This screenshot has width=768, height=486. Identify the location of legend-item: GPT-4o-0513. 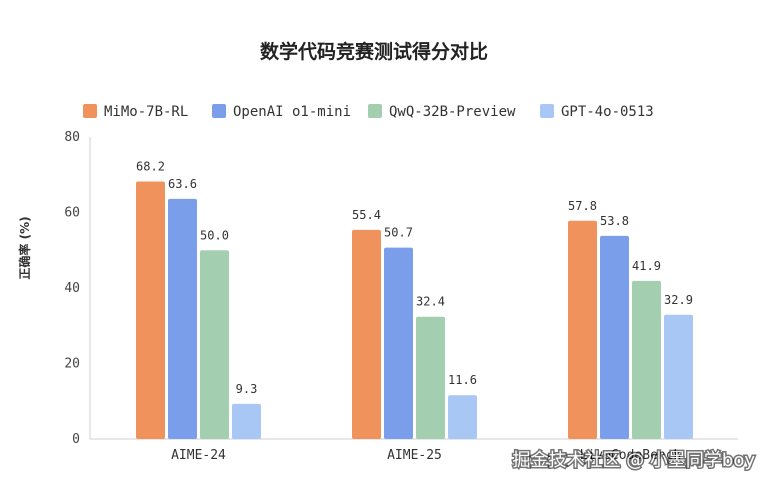
(597, 112).